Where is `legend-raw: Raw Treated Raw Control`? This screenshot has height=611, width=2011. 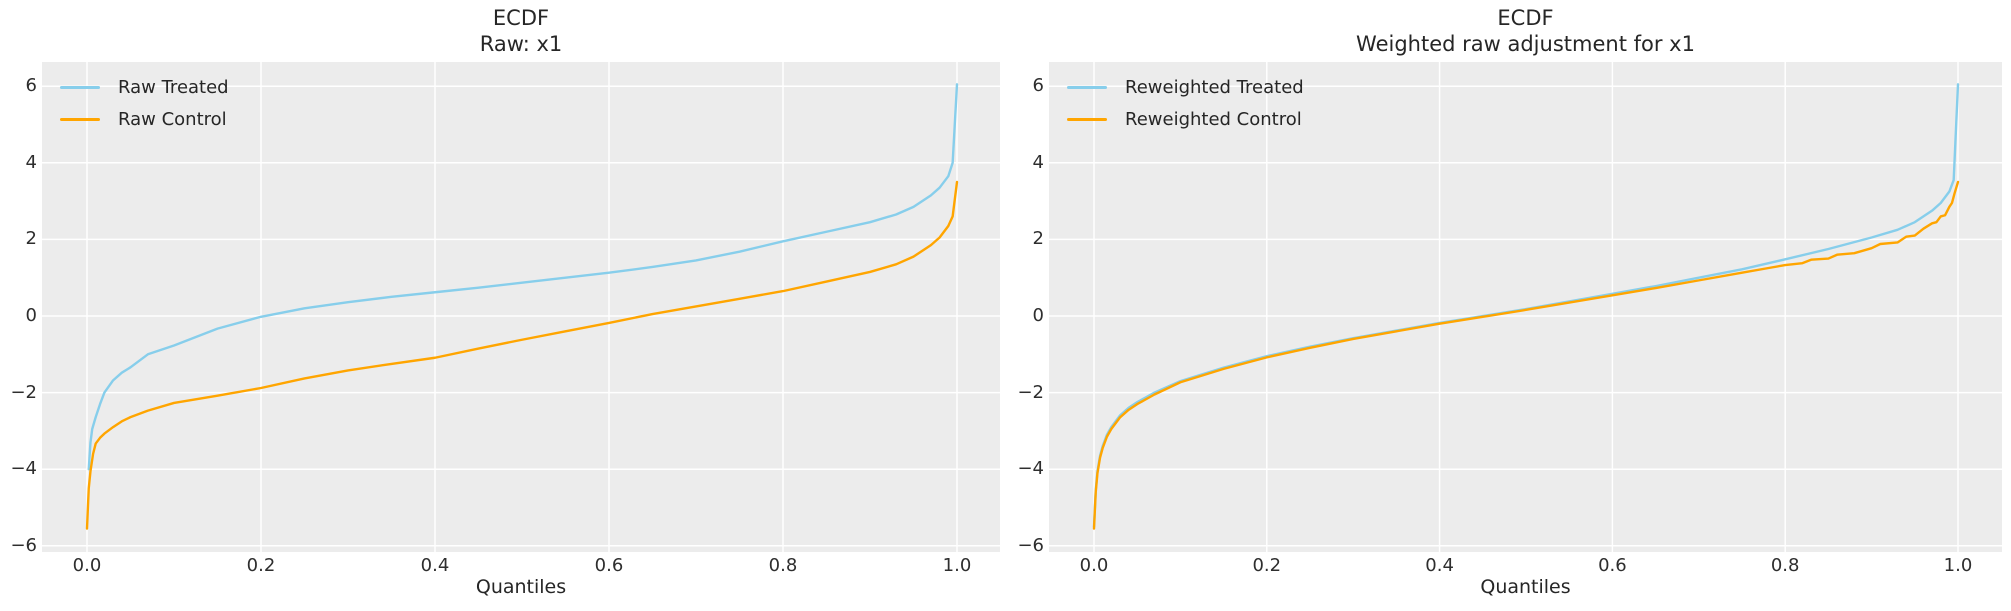 legend-raw: Raw Treated Raw Control is located at coordinates (144, 103).